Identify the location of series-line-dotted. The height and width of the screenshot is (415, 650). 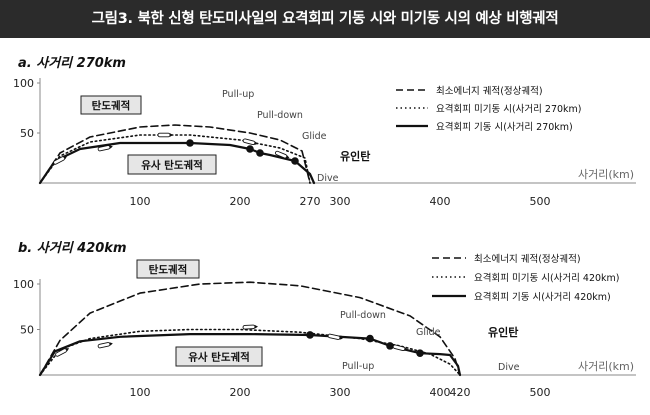
(175, 159).